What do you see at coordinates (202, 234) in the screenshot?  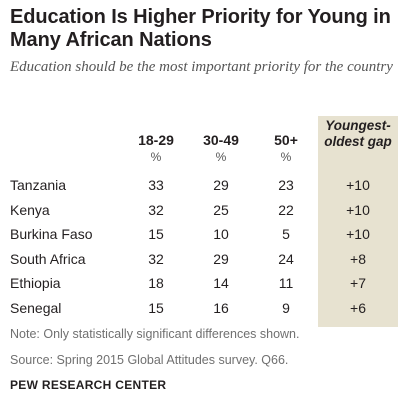 I see `table-row: Burkina Faso 15 10 5 +10` at bounding box center [202, 234].